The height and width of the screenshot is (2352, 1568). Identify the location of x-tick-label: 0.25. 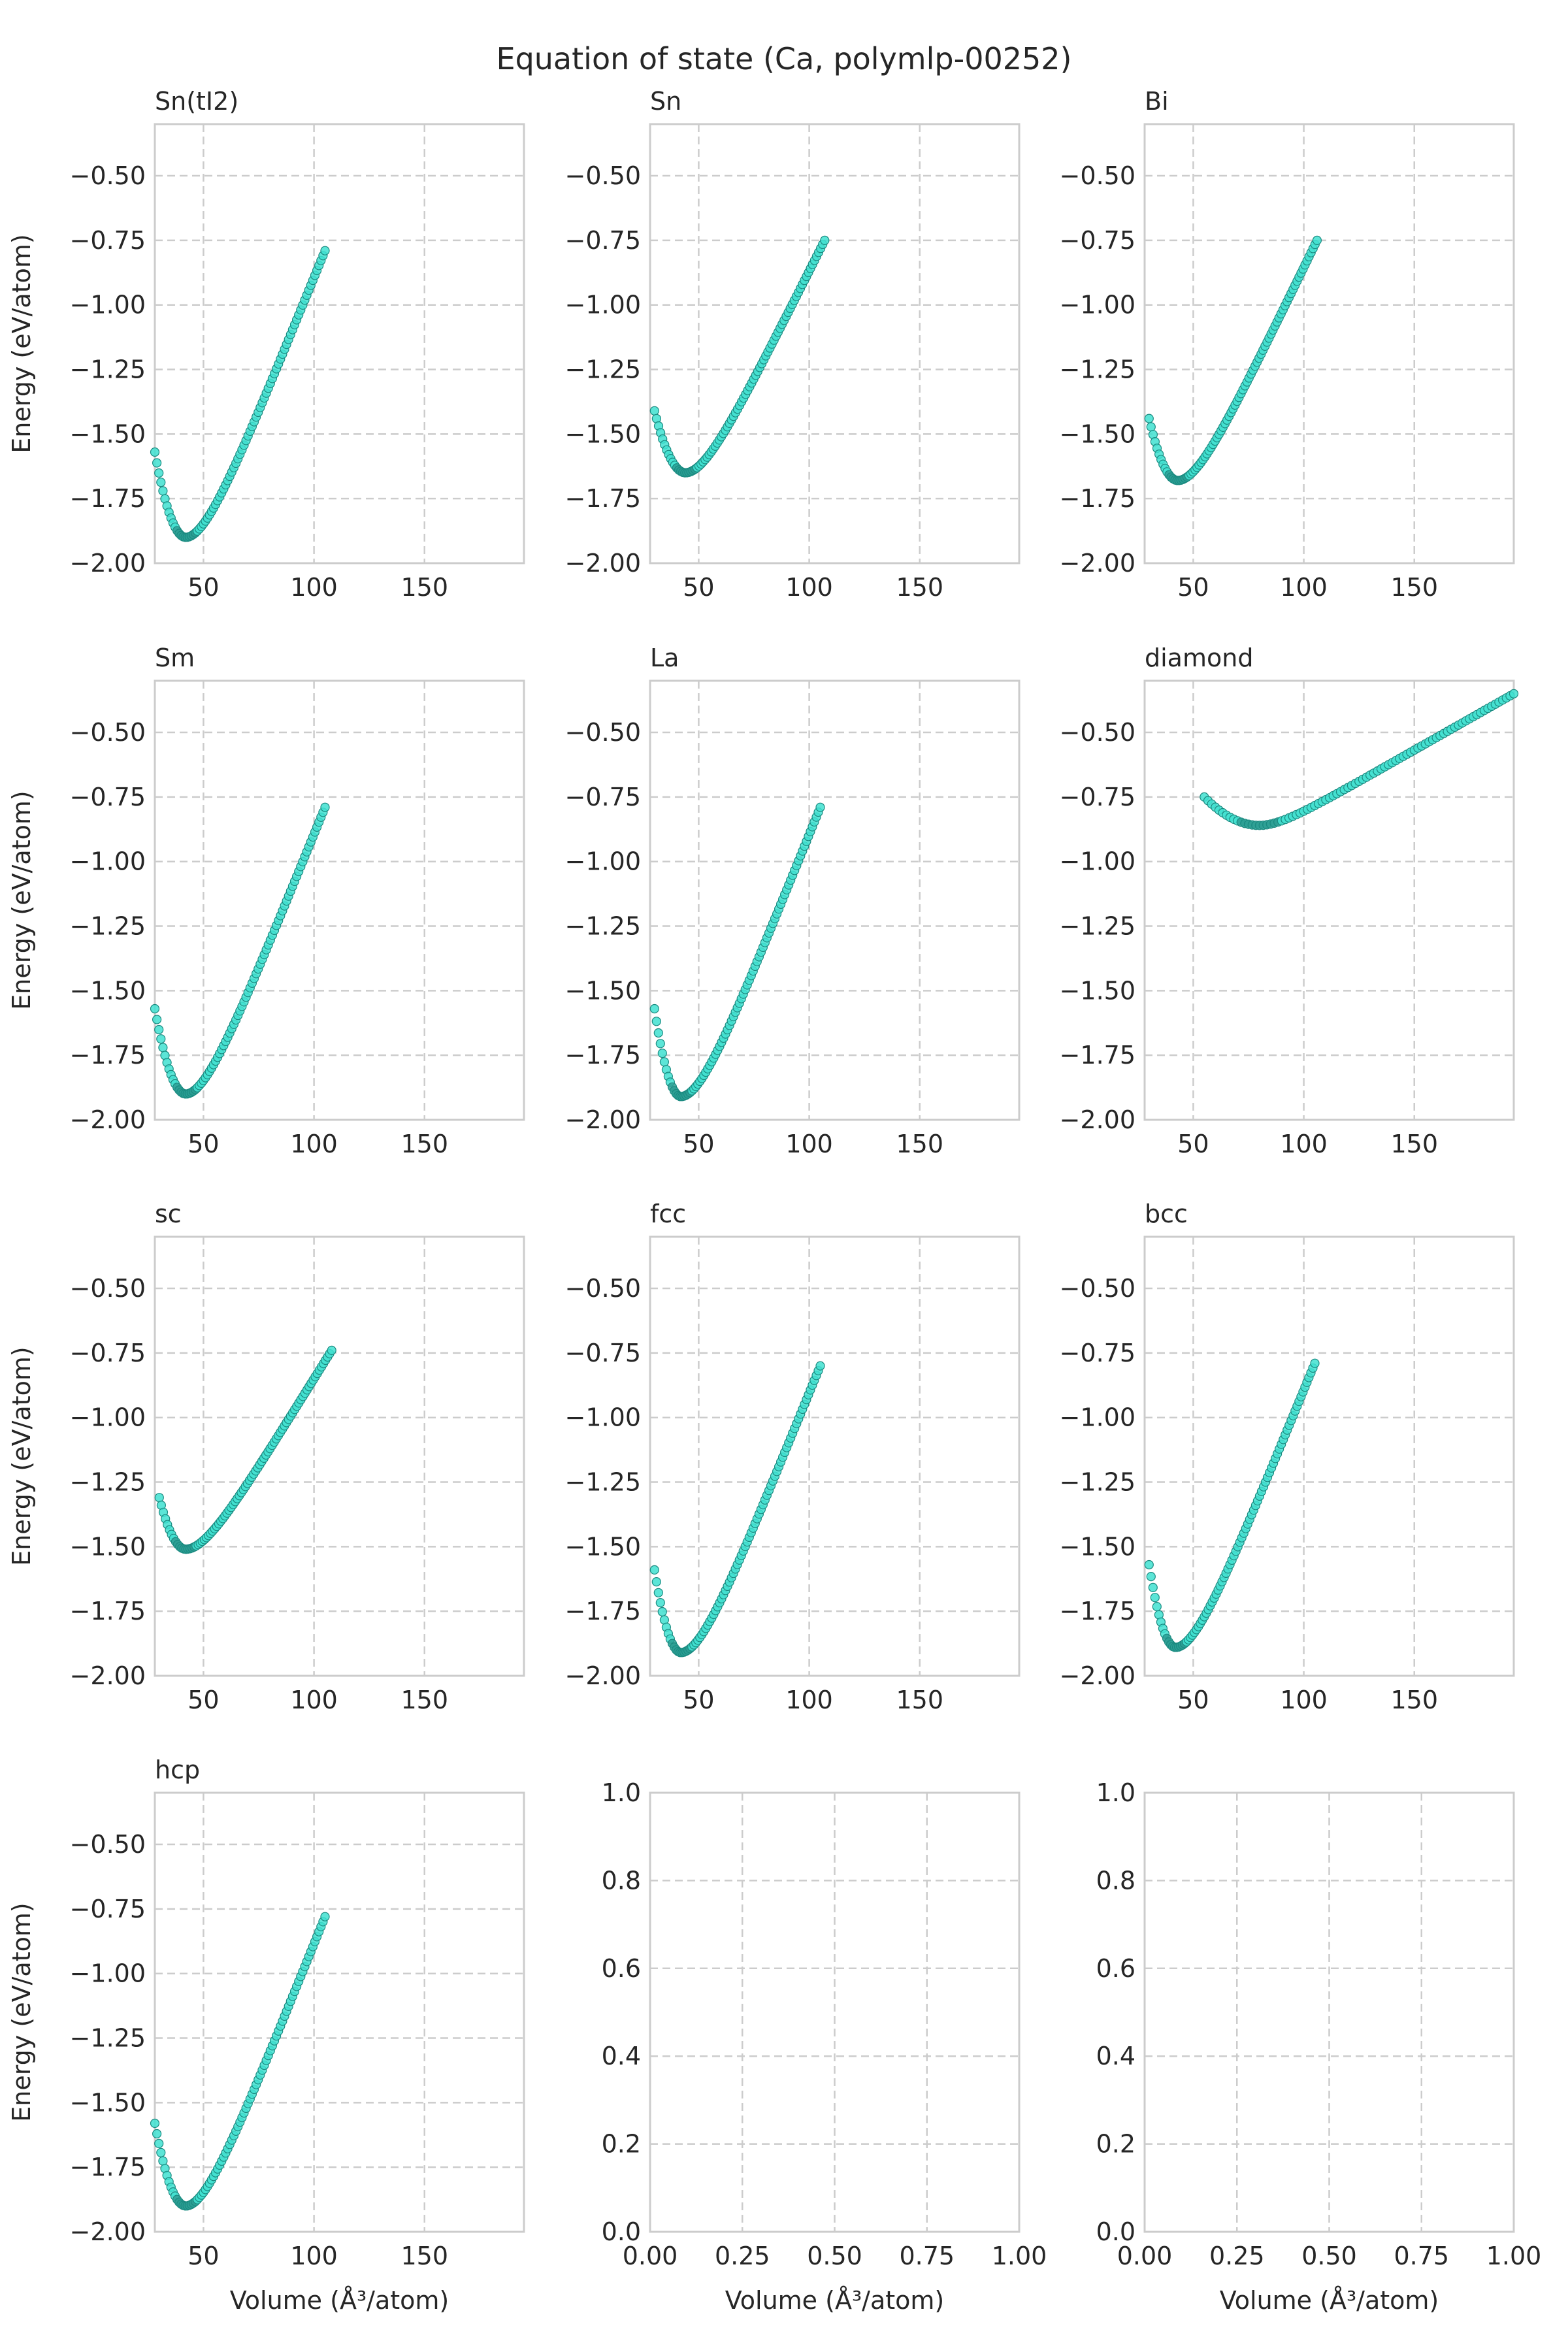
(1237, 2256).